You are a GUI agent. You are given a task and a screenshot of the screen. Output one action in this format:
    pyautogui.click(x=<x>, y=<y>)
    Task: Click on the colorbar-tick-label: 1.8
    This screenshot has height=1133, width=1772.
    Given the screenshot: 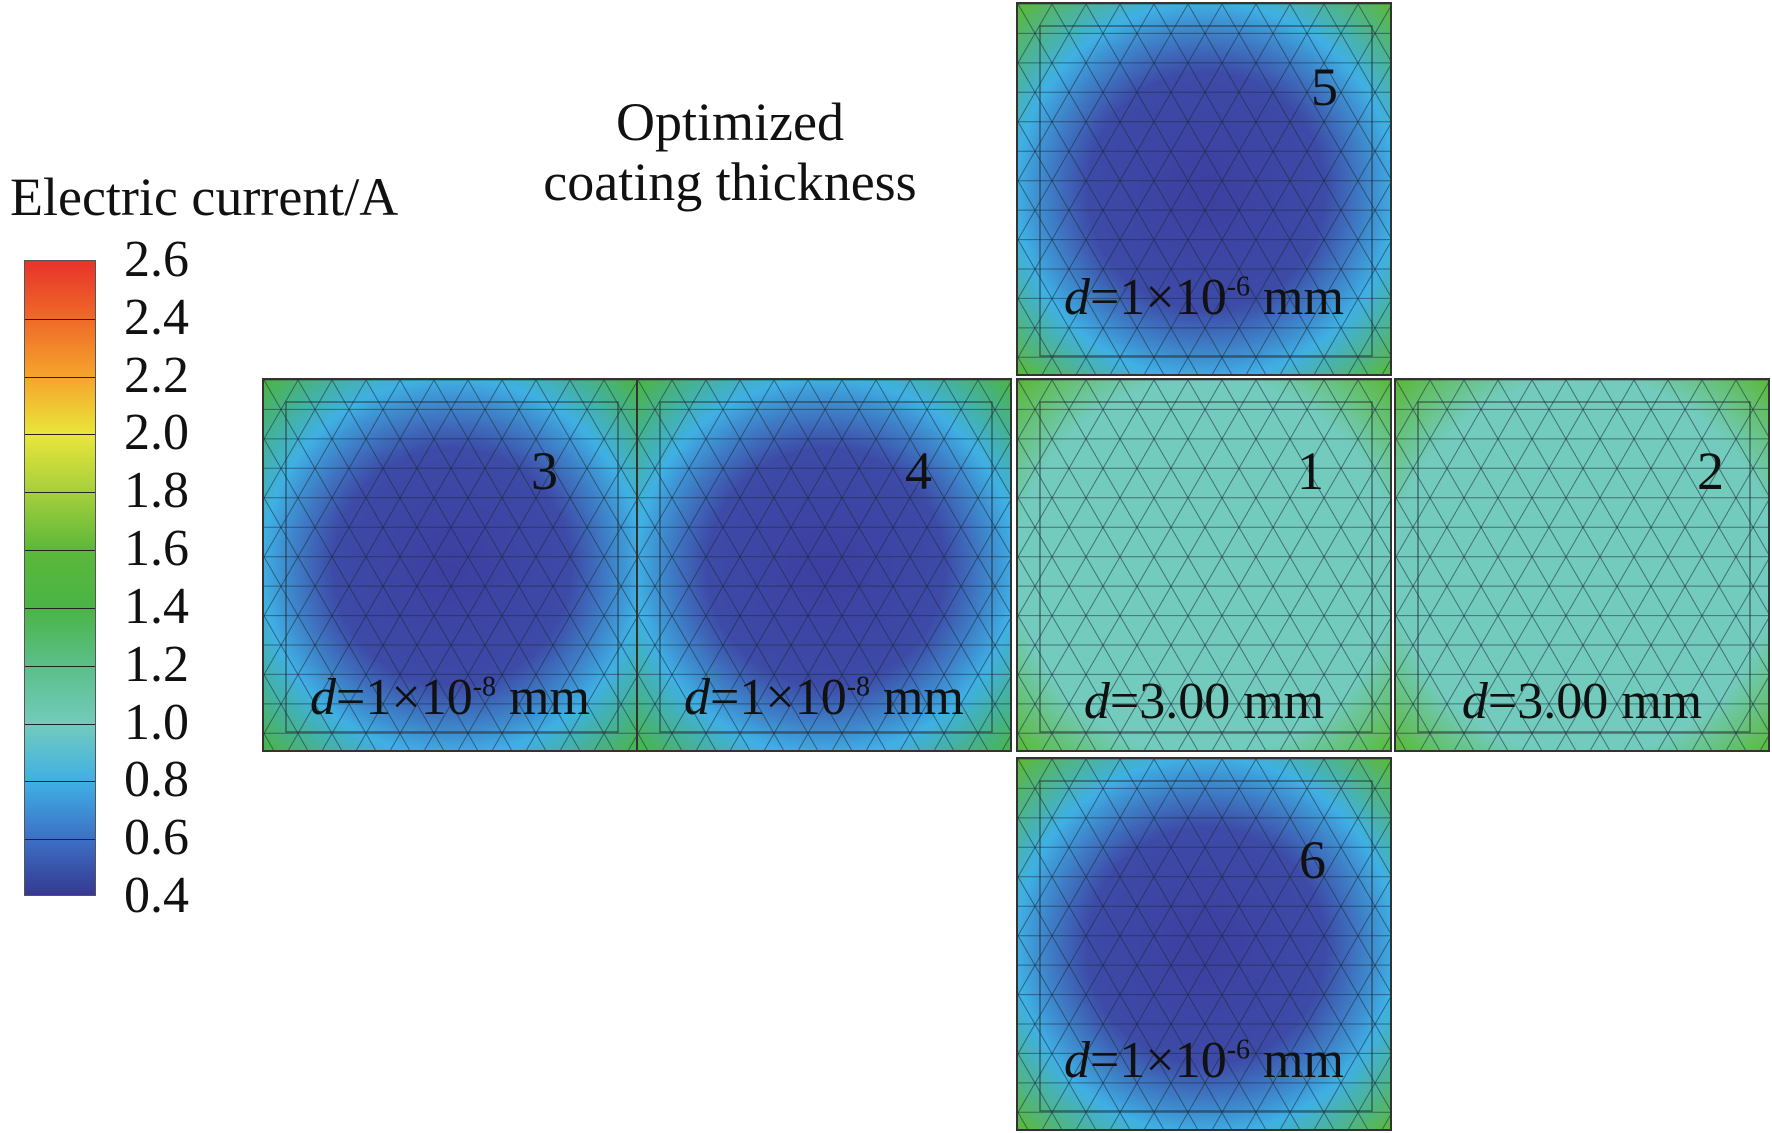 What is the action you would take?
    pyautogui.click(x=156, y=491)
    